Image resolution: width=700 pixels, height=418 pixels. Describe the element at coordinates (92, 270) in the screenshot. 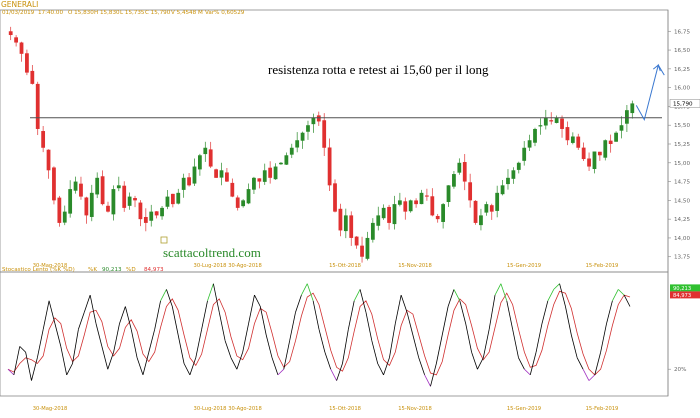

I see `stoch-k-name: %K` at that location.